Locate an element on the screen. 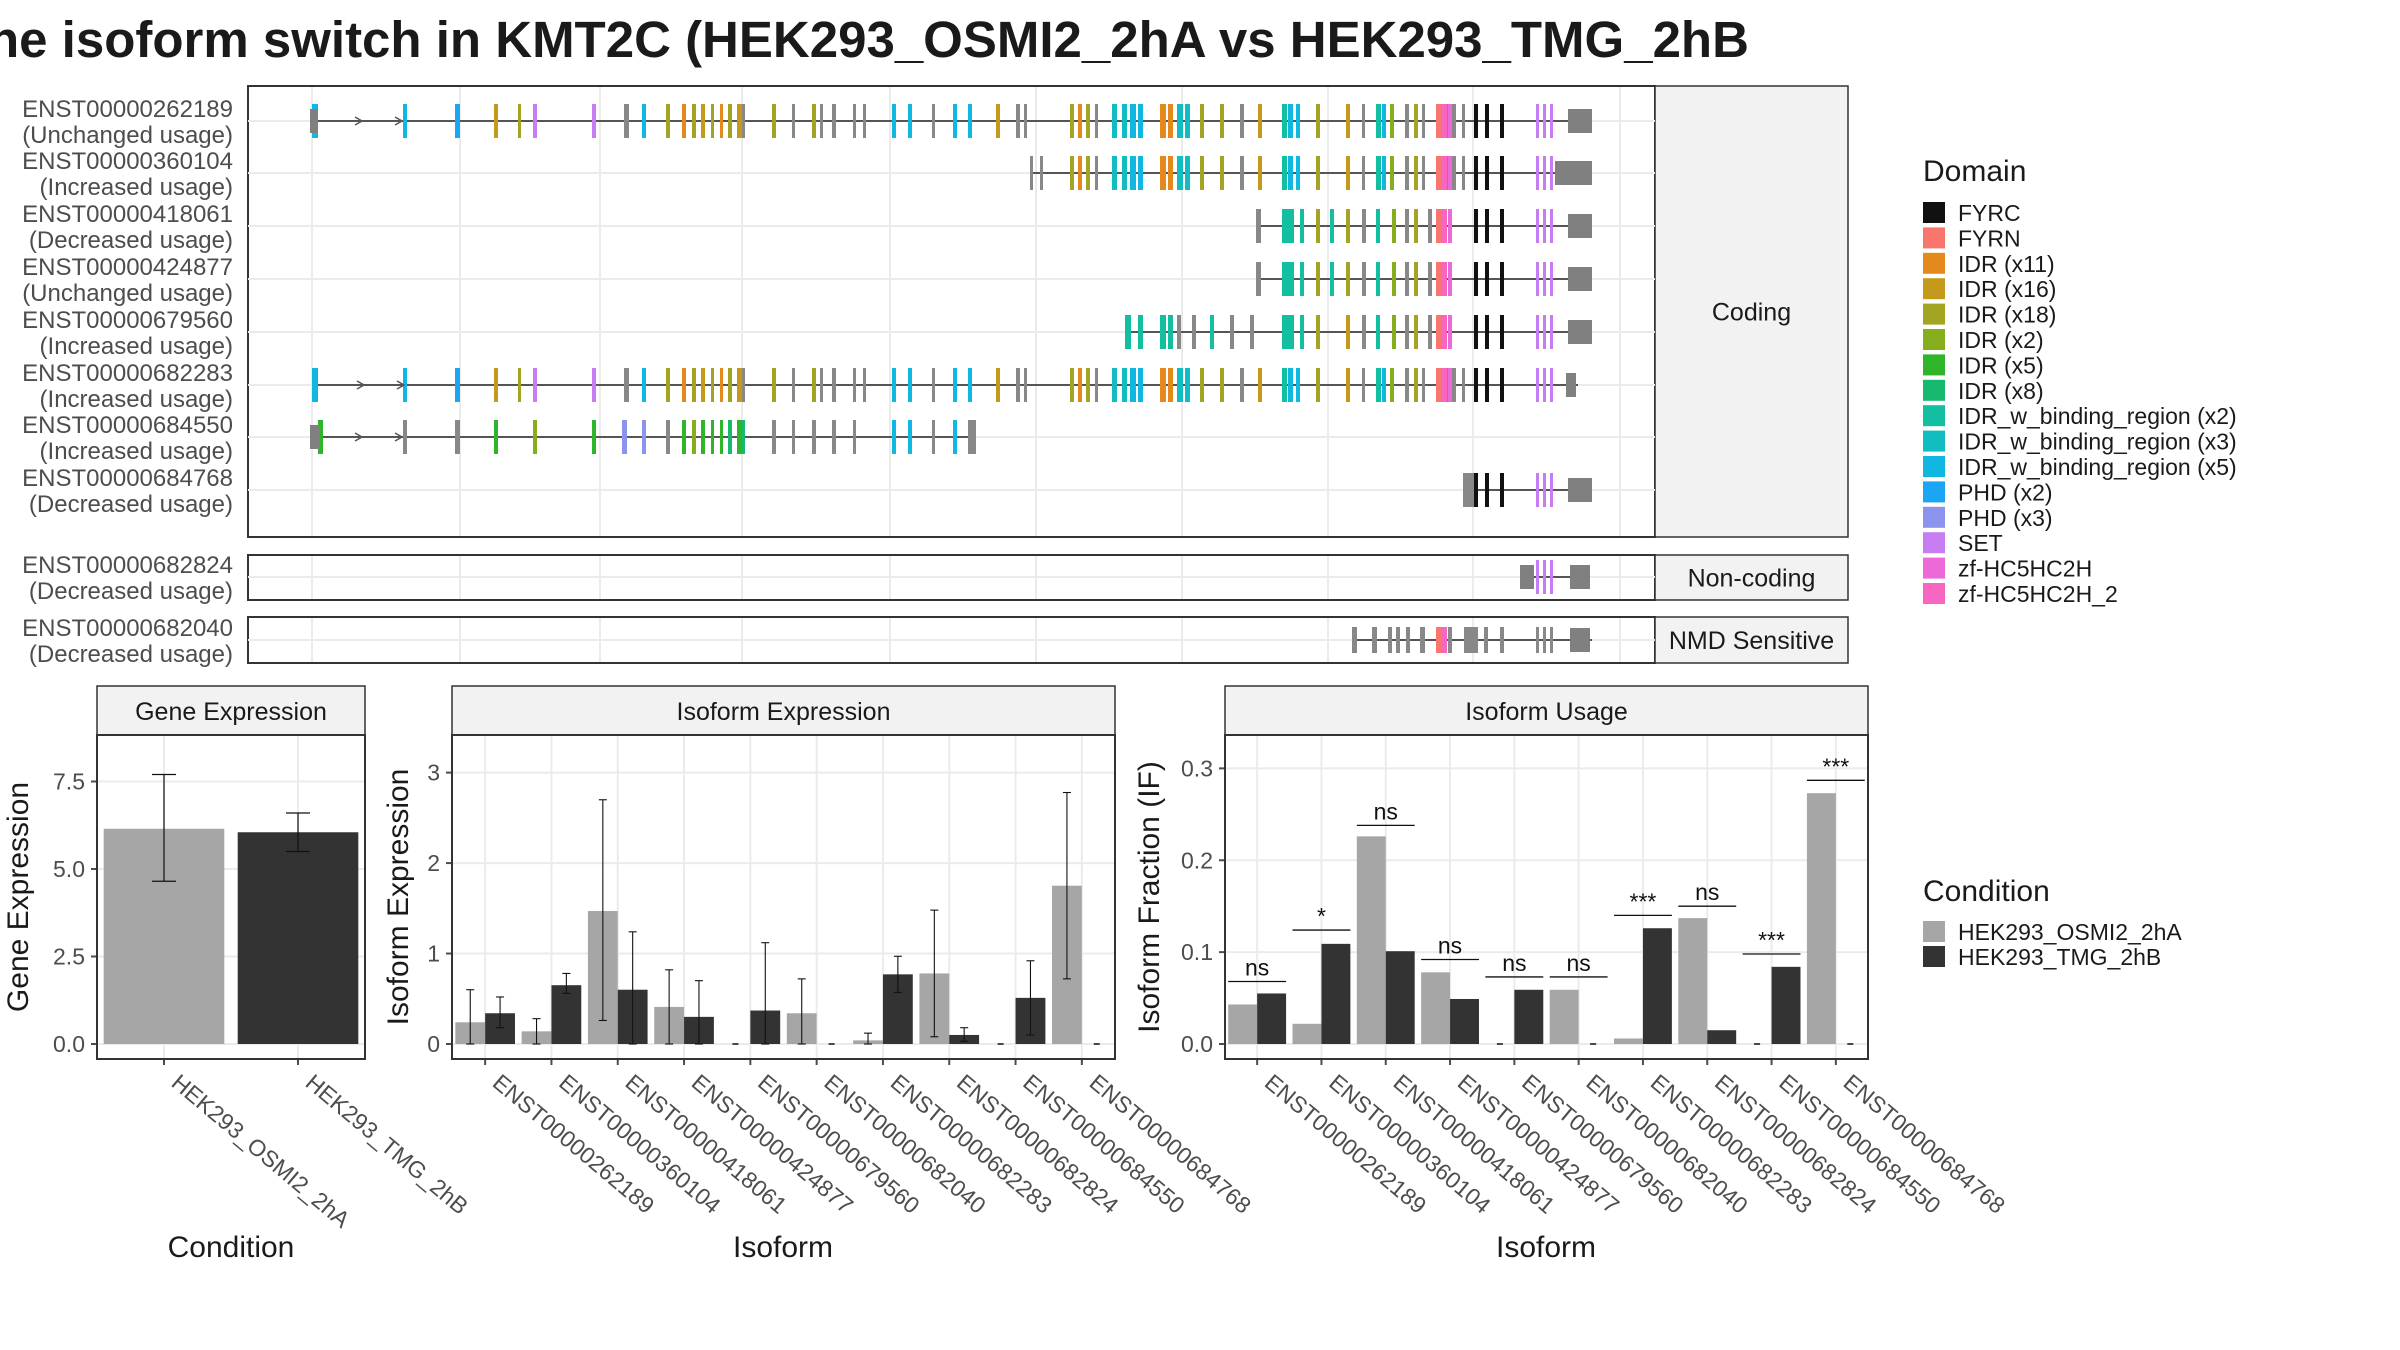  significance-label: *** is located at coordinates (1835, 766).